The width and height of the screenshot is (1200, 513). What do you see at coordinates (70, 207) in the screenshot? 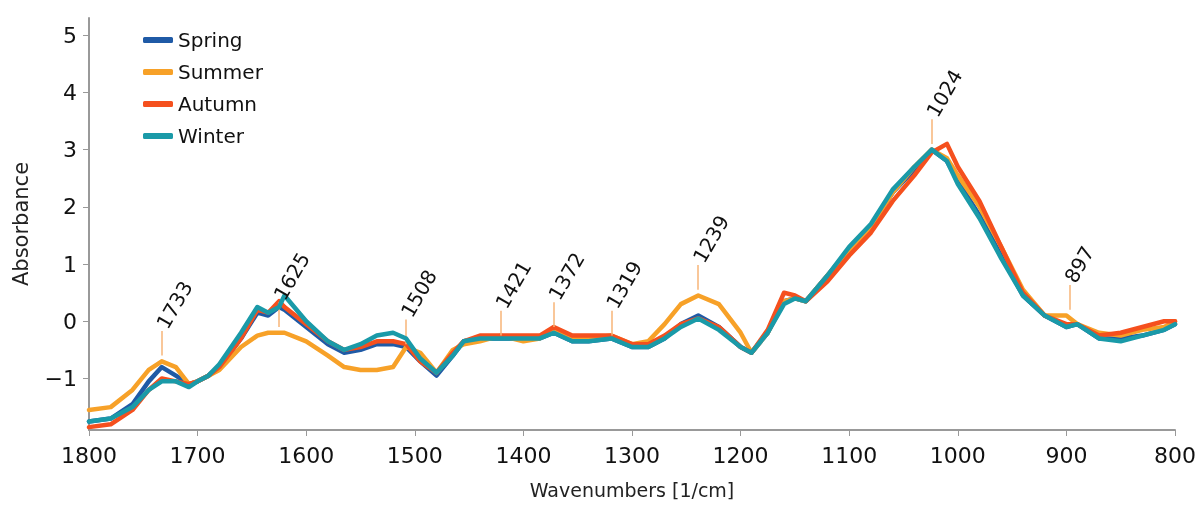
I see `y-tick-label: 2` at bounding box center [70, 207].